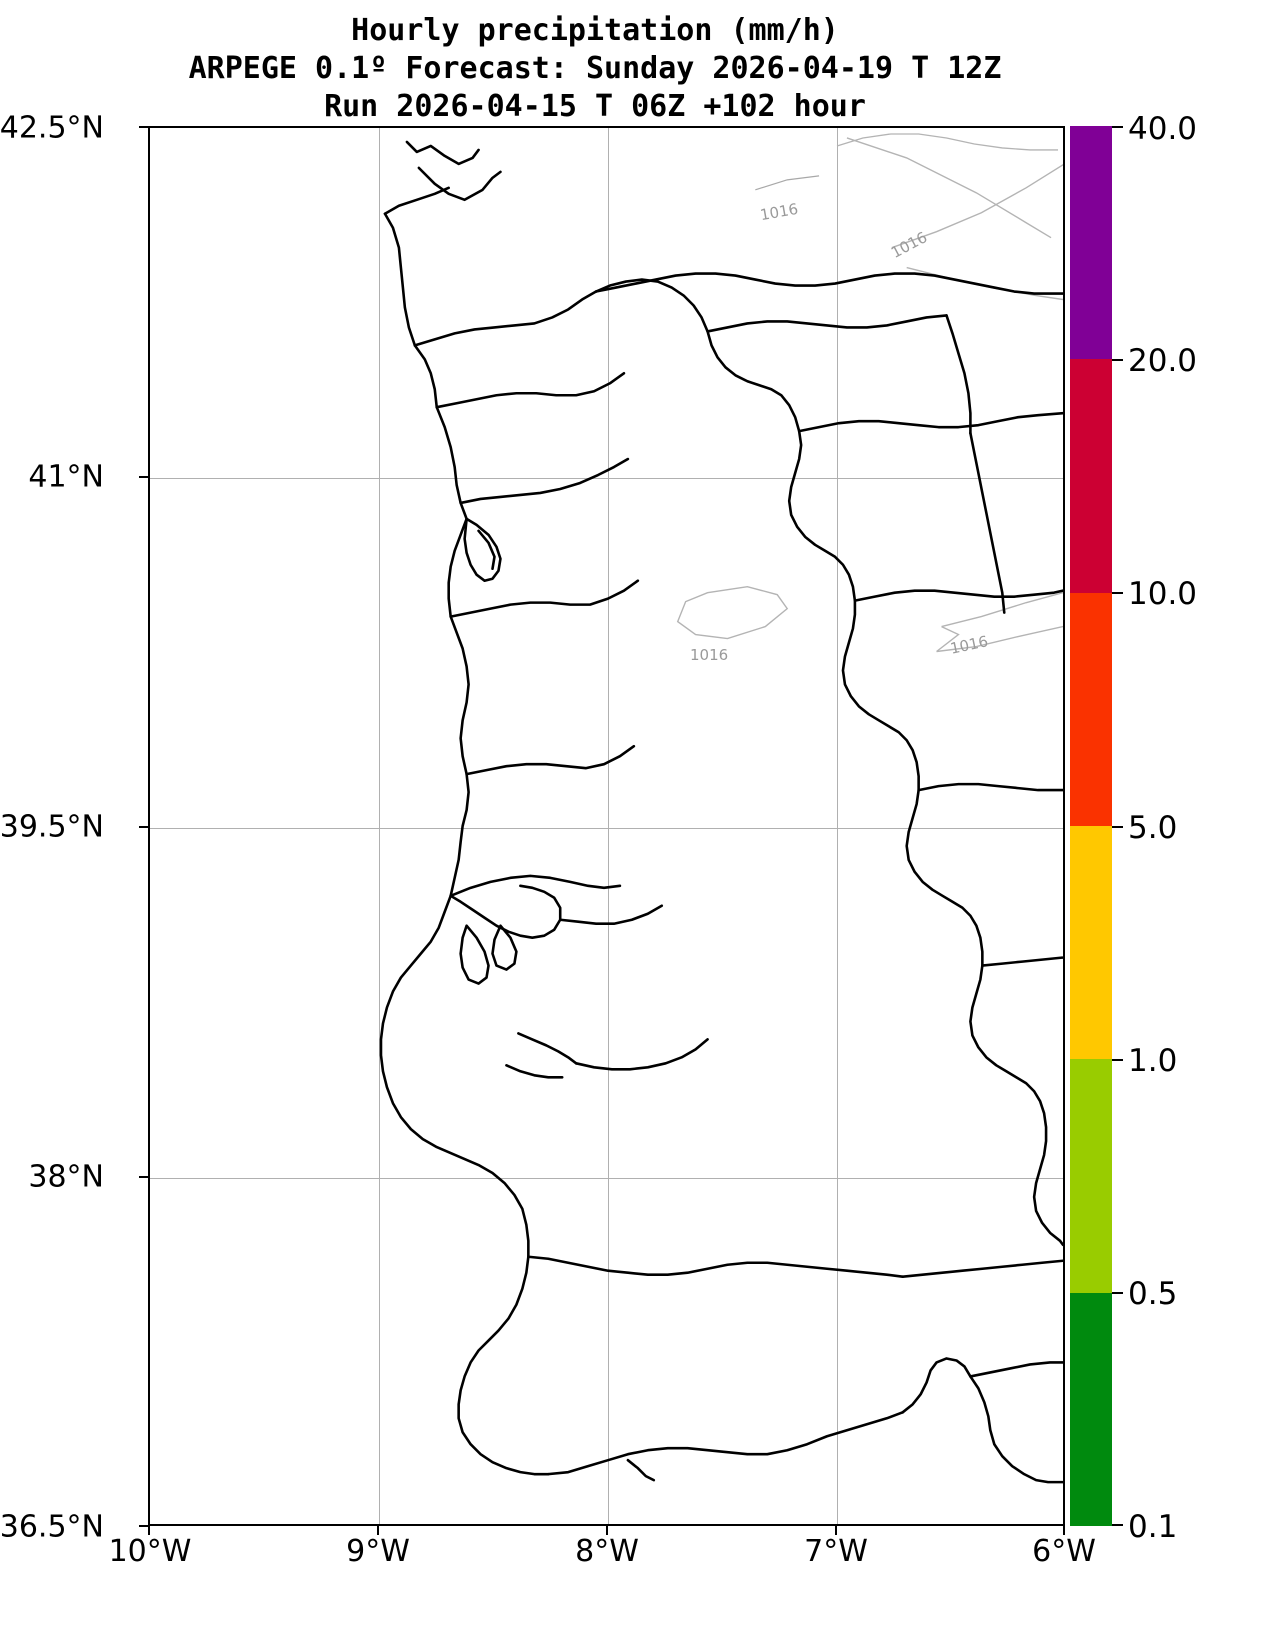 The image size is (1271, 1646). Describe the element at coordinates (150, 1551) in the screenshot. I see `xtick-label-10w: 10°W` at that location.